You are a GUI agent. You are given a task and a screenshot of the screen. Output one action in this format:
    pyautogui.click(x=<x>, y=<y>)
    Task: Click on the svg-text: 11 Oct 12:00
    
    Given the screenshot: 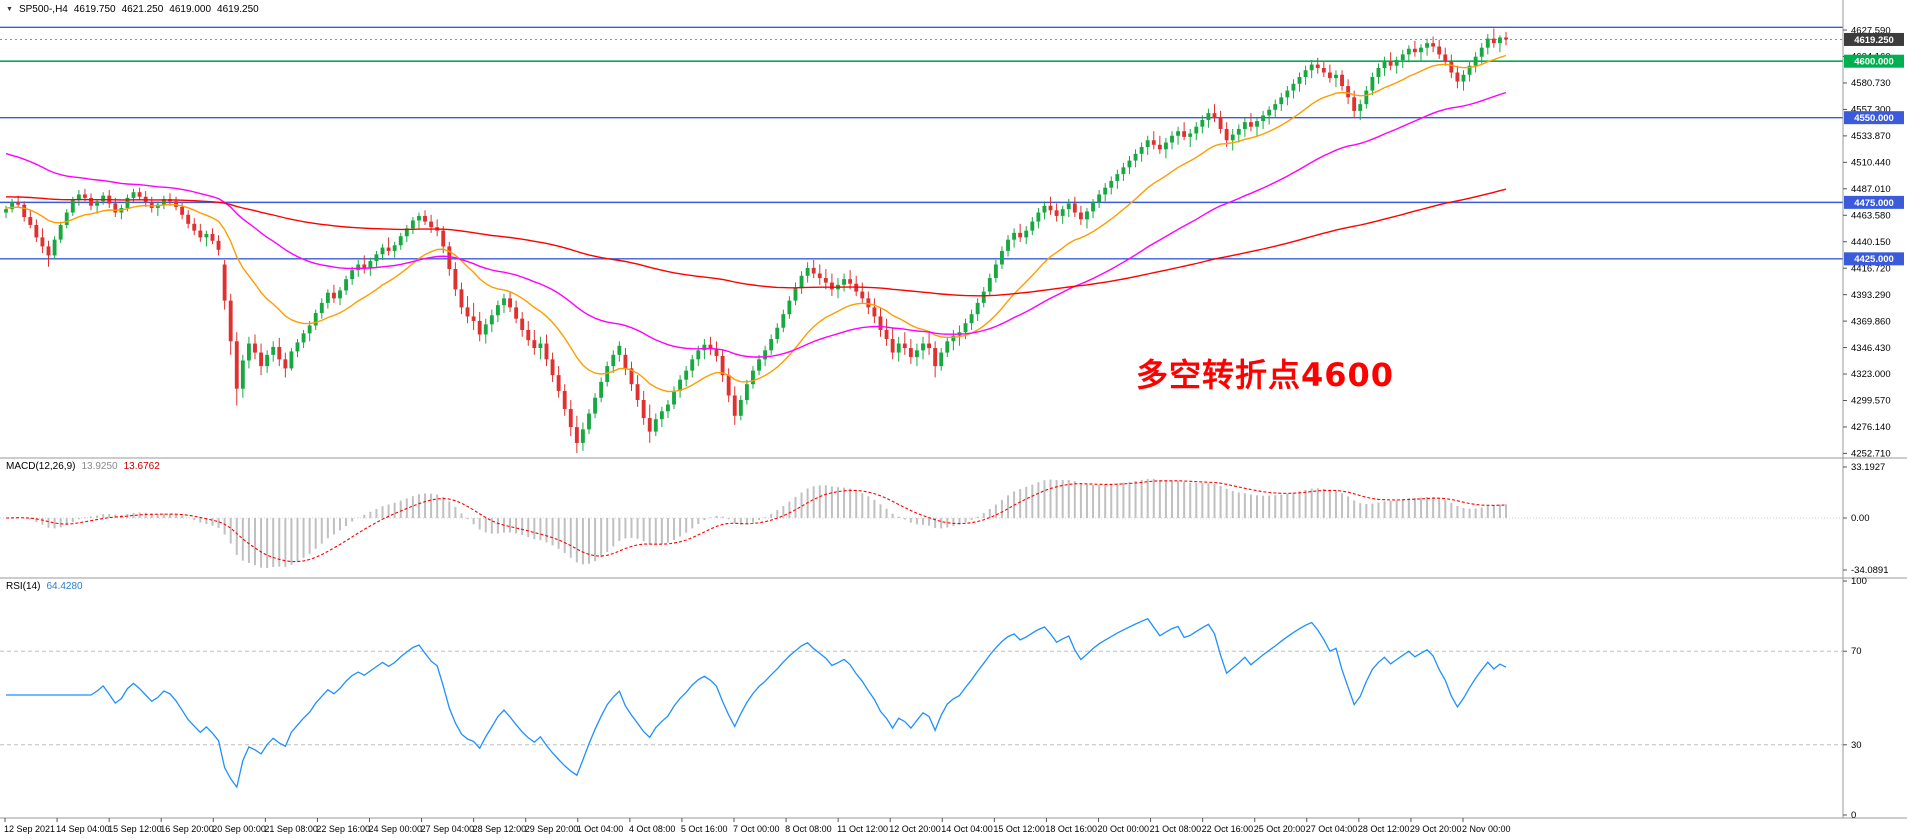 What is the action you would take?
    pyautogui.click(x=862, y=829)
    